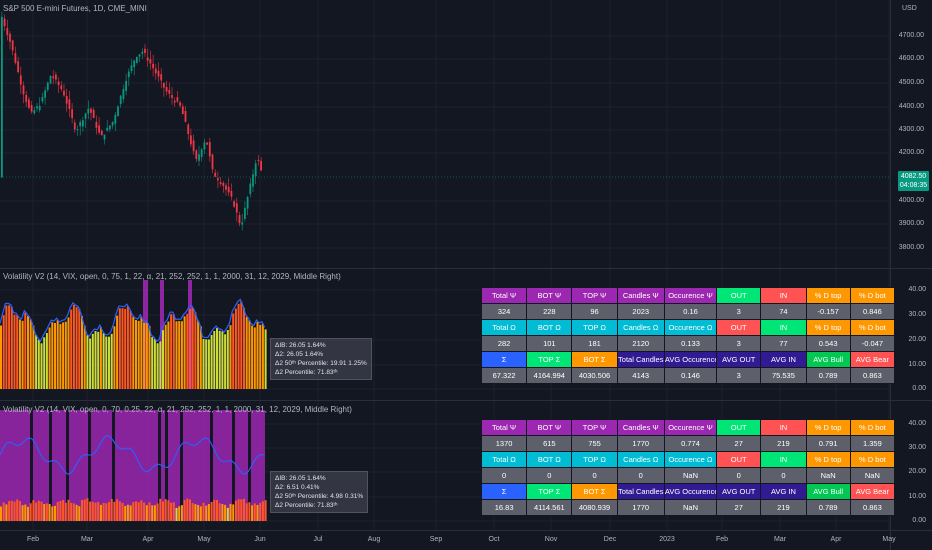 Image resolution: width=932 pixels, height=550 pixels. Describe the element at coordinates (504, 343) in the screenshot. I see `table-cell: 282` at that location.